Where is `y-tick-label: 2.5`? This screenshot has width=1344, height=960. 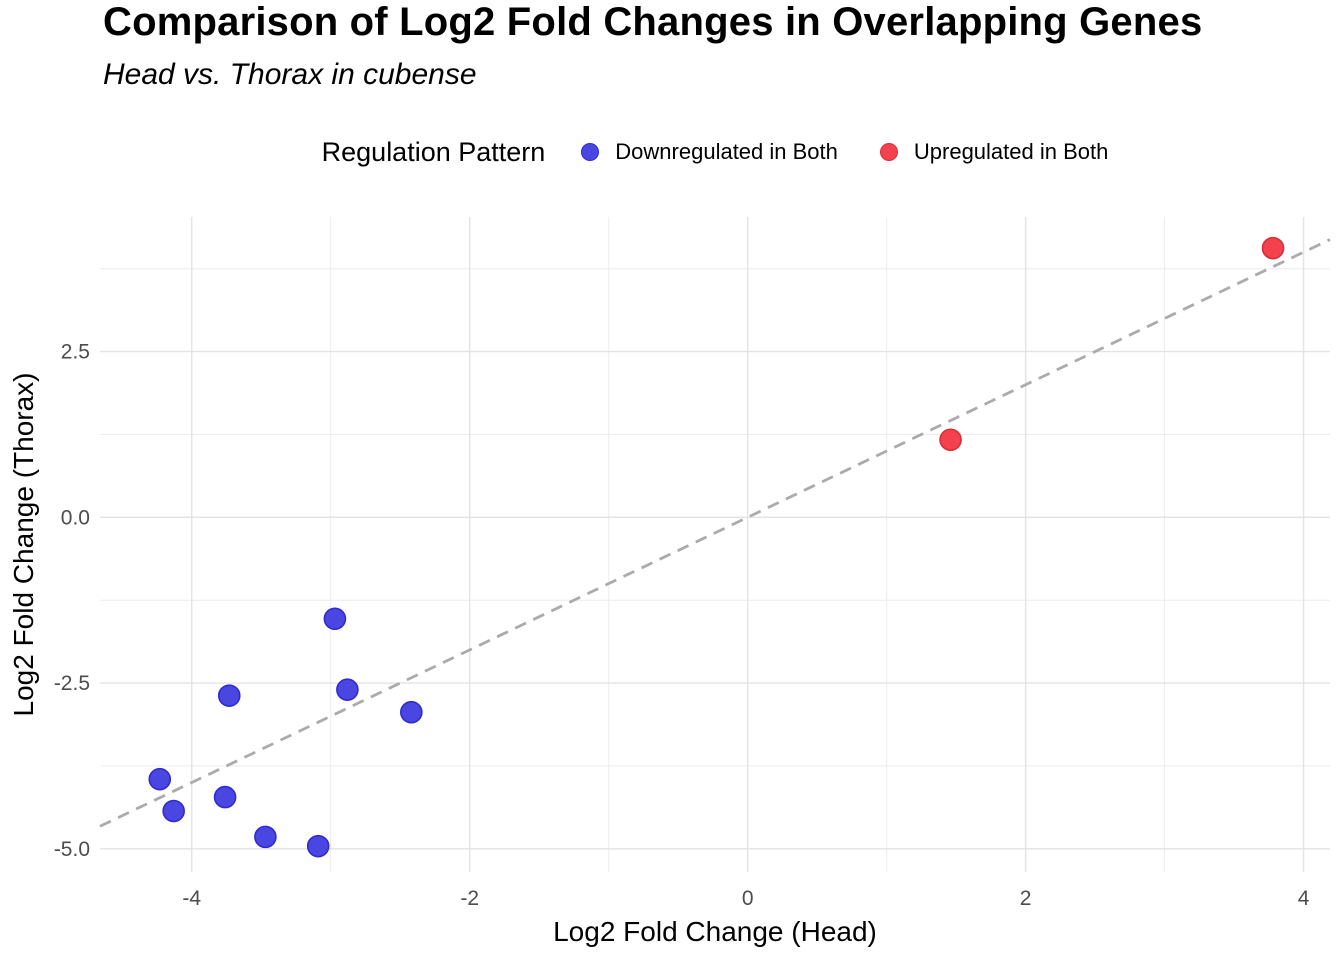
y-tick-label: 2.5 is located at coordinates (75, 352).